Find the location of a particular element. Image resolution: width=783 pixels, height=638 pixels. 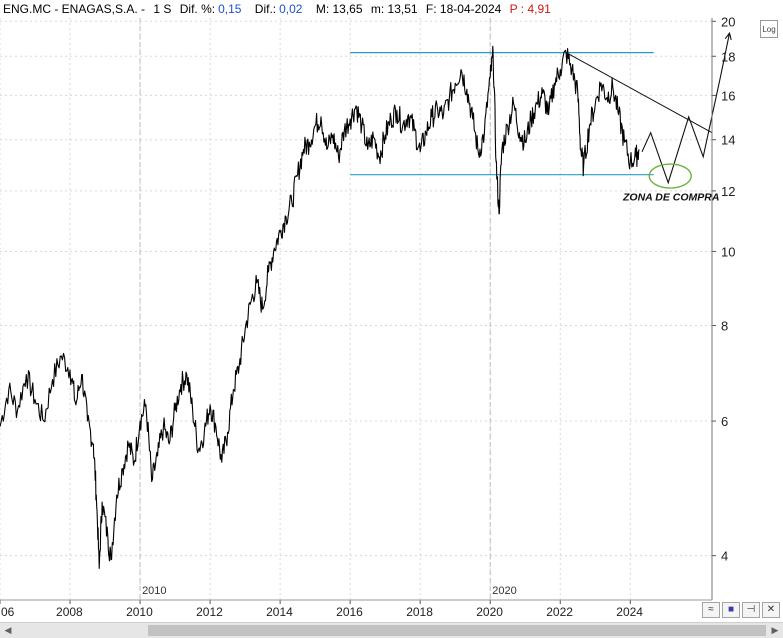

pin-icon: ⊣ is located at coordinates (751, 610).